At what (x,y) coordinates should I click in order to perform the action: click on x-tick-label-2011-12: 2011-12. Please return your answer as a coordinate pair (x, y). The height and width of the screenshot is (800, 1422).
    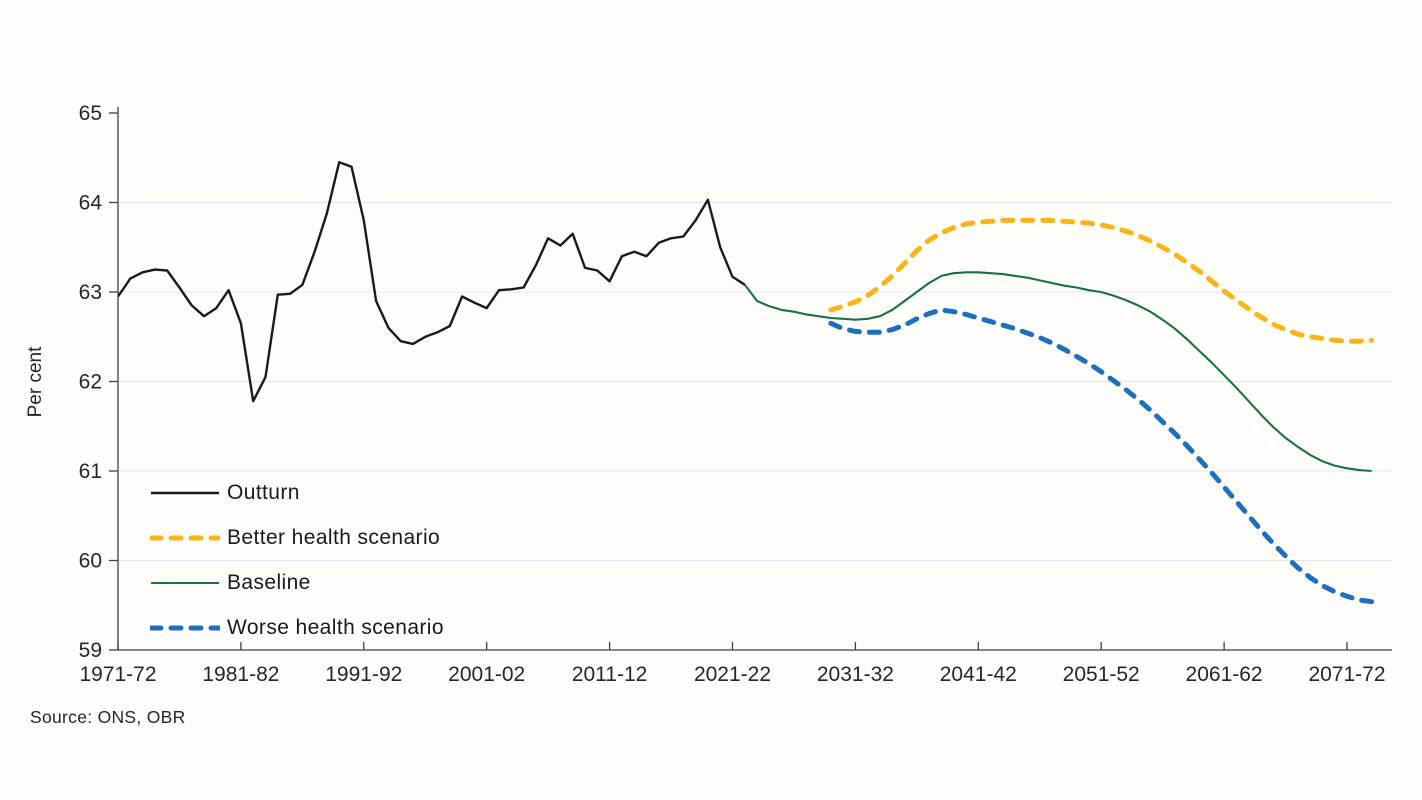
    Looking at the image, I should click on (610, 674).